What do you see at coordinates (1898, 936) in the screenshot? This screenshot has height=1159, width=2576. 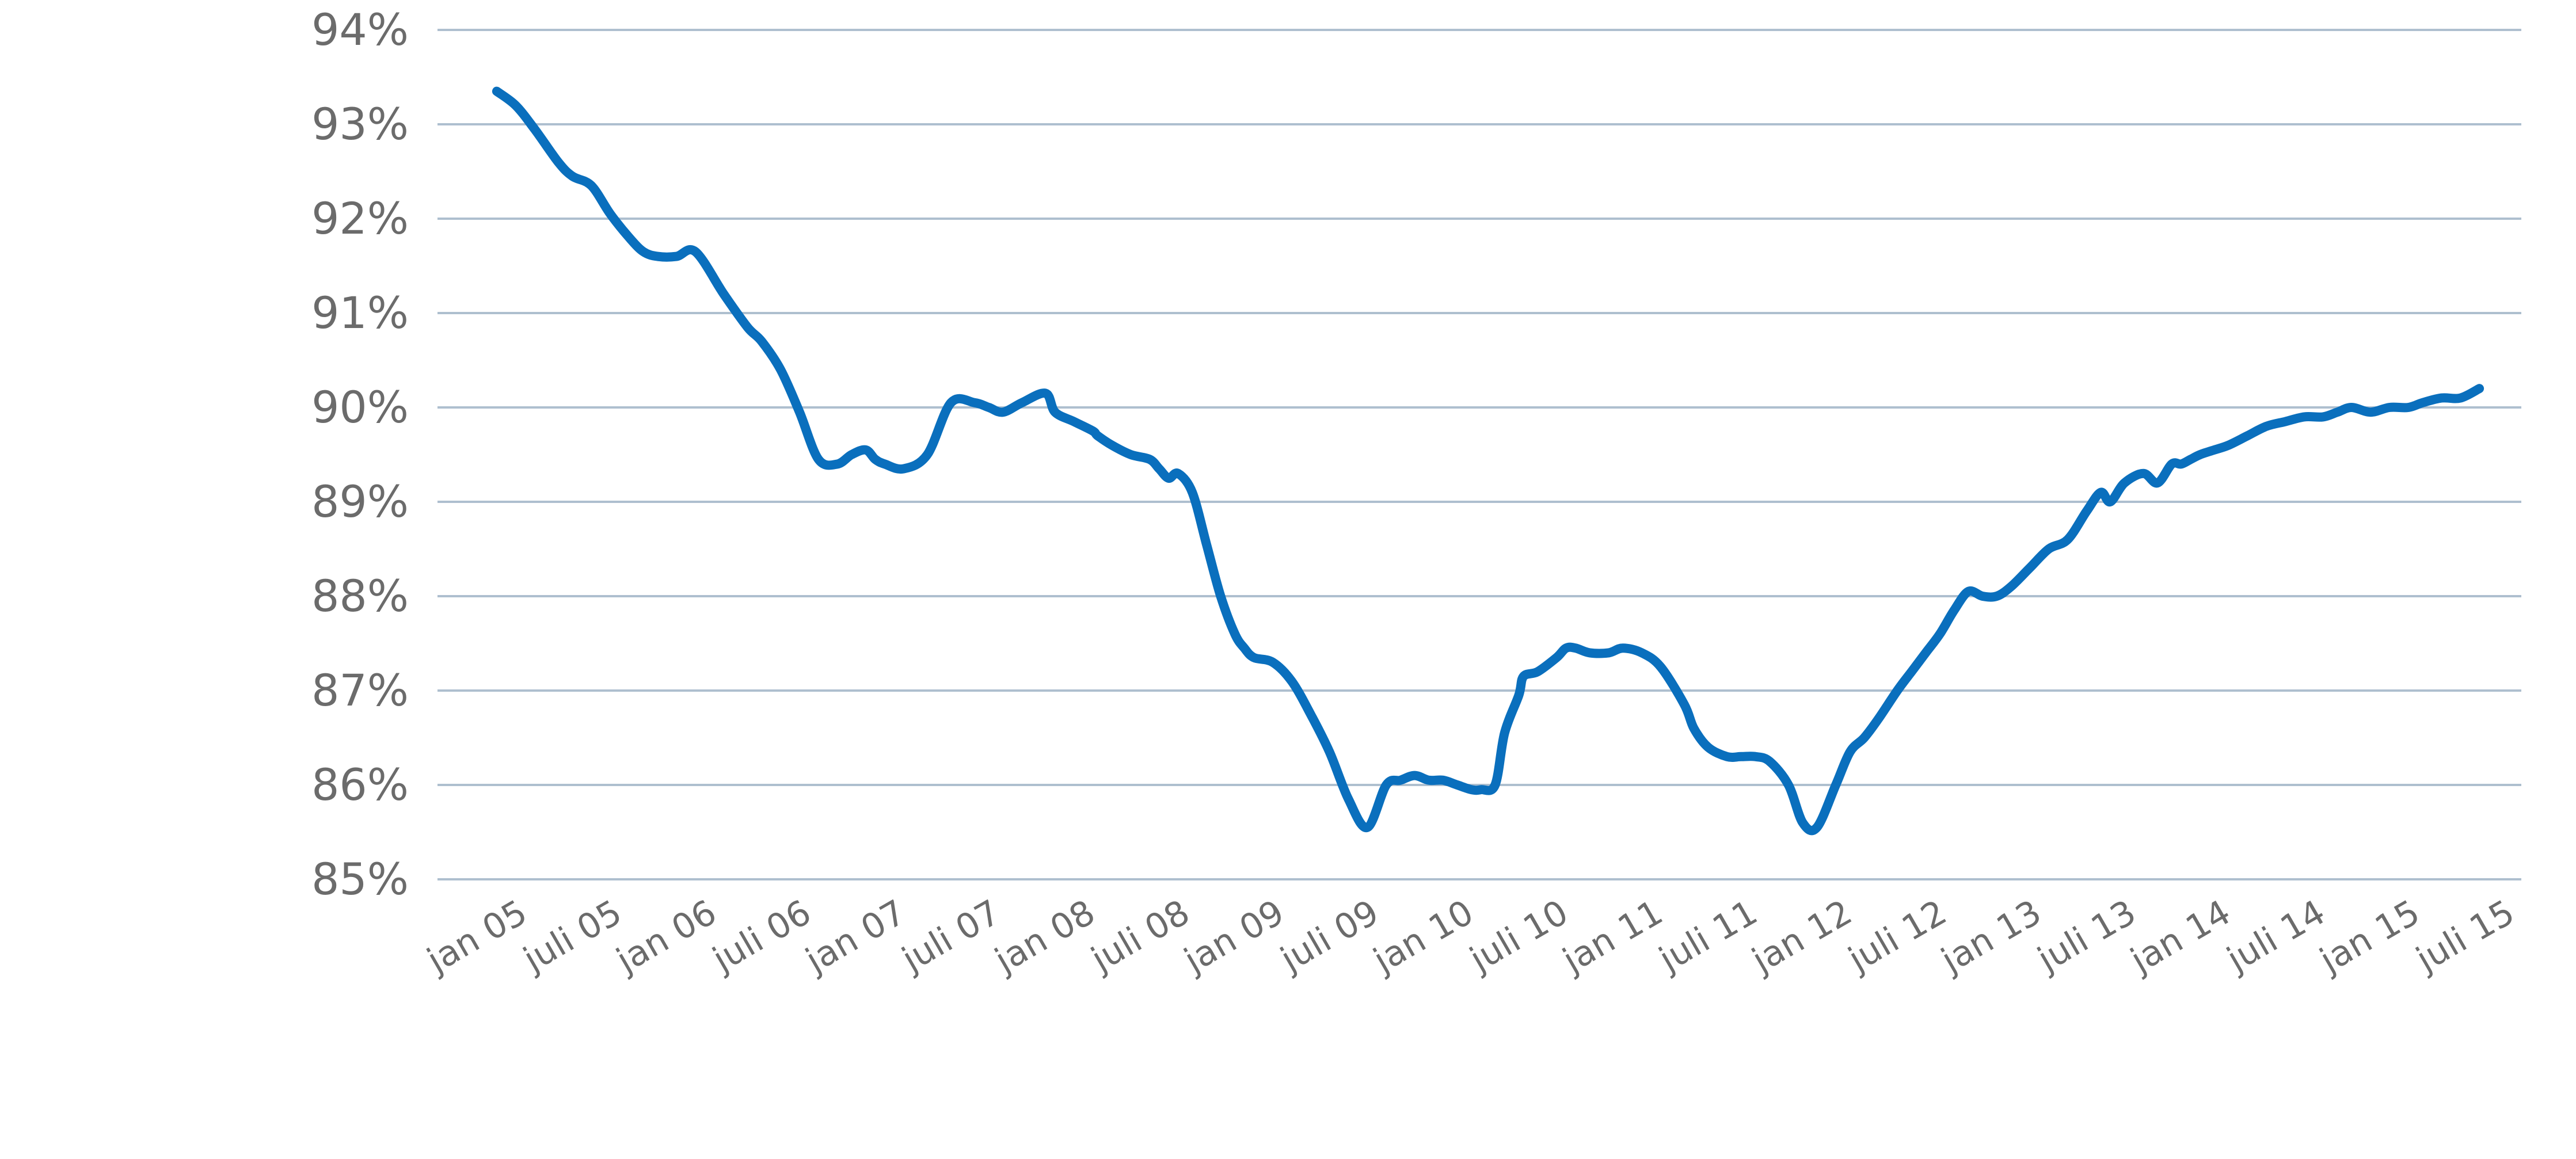 I see `x-tick-label: juli 12` at bounding box center [1898, 936].